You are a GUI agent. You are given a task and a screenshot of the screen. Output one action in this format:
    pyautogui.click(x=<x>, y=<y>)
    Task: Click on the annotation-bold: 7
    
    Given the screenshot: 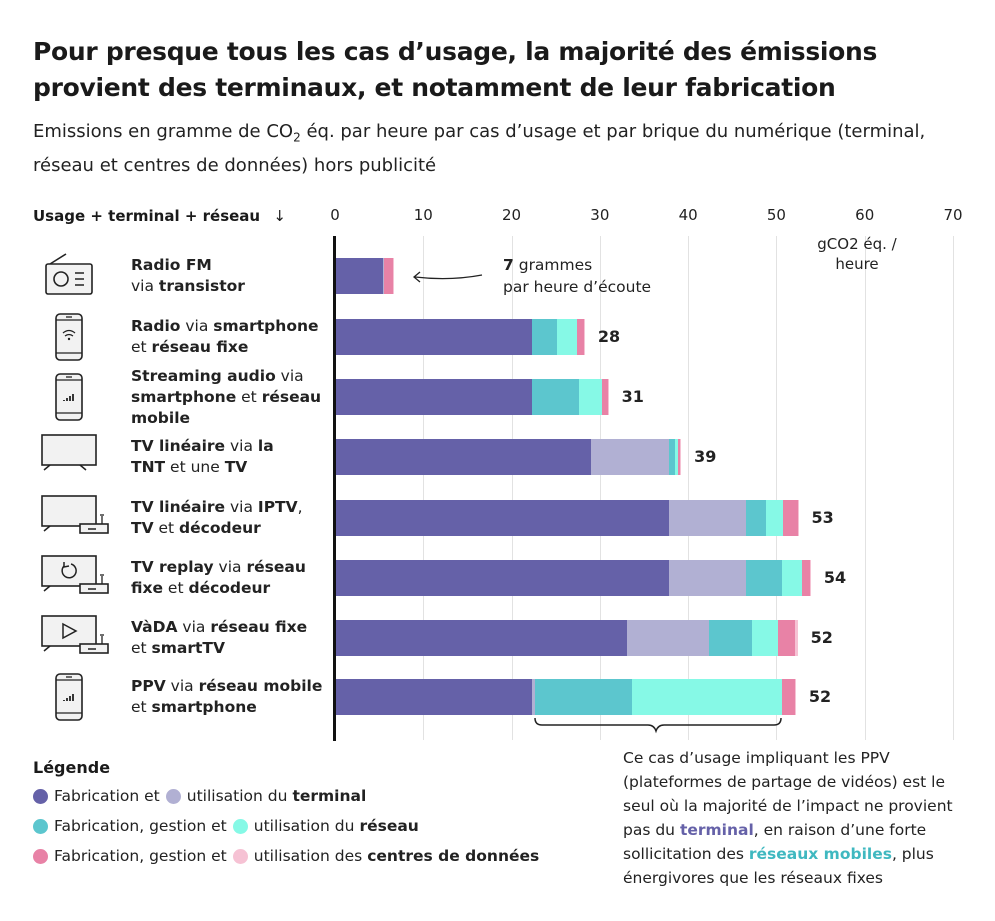 What is the action you would take?
    pyautogui.click(x=508, y=265)
    